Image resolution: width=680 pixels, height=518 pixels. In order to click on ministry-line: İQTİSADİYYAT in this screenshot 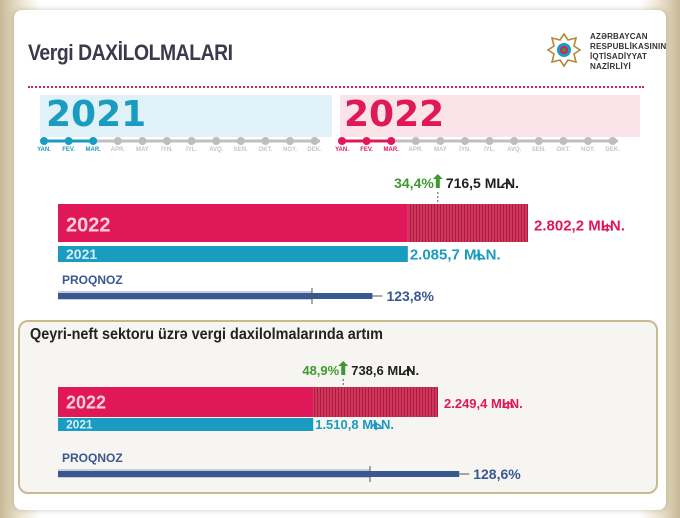, I will do `click(619, 56)`.